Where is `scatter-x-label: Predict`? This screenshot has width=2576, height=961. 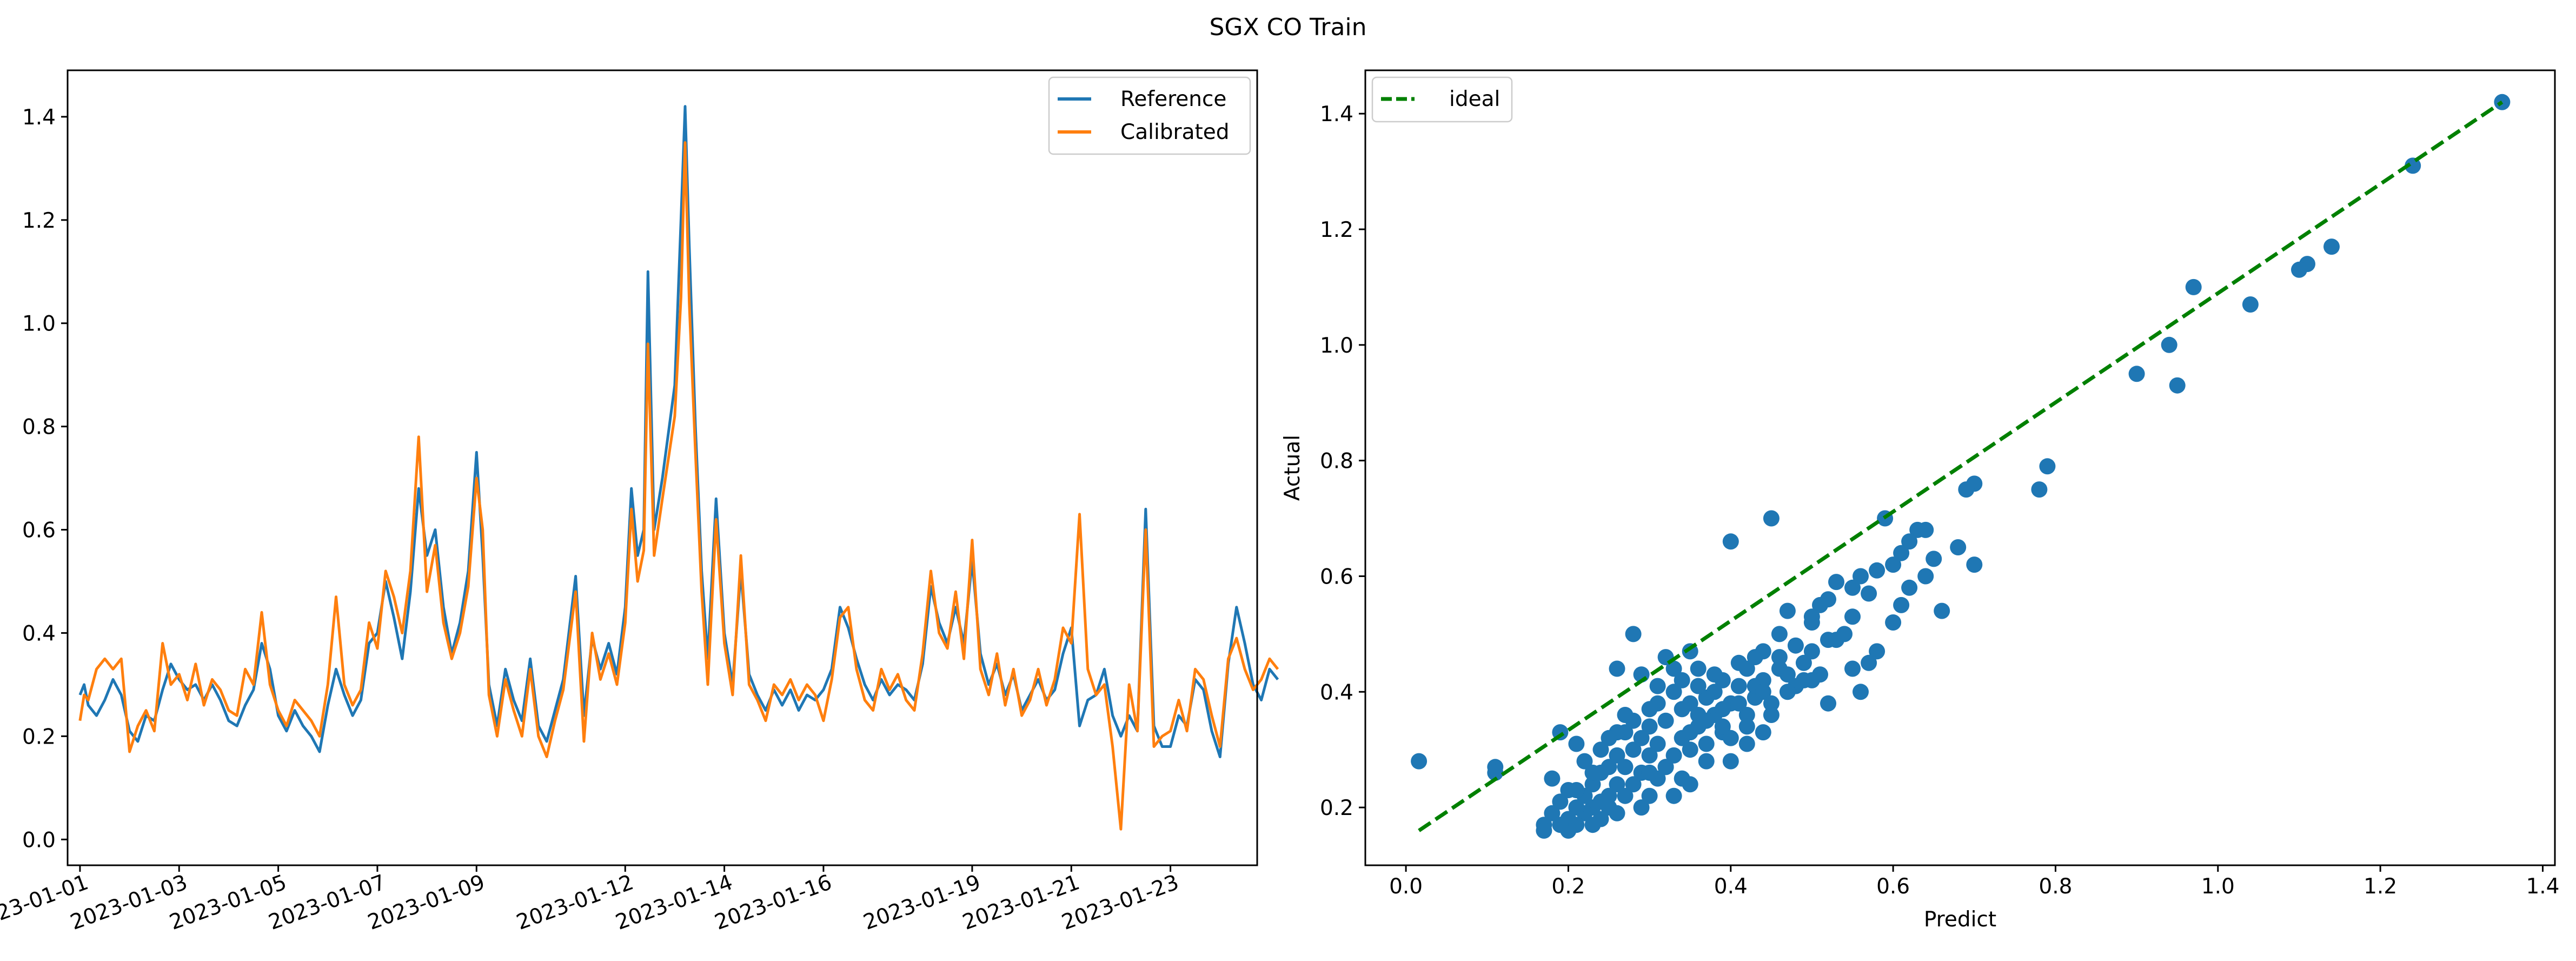
scatter-x-label: Predict is located at coordinates (1960, 919).